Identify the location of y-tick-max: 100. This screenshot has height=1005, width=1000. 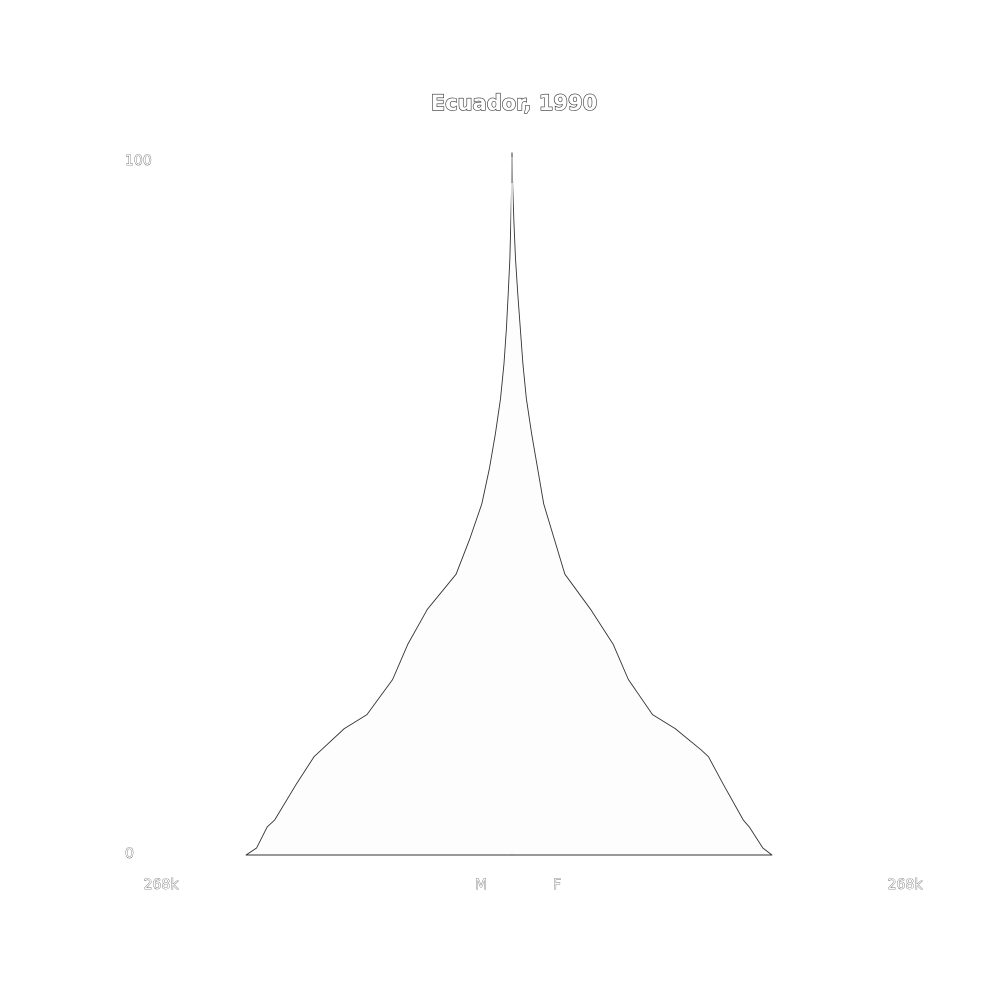
(138, 161).